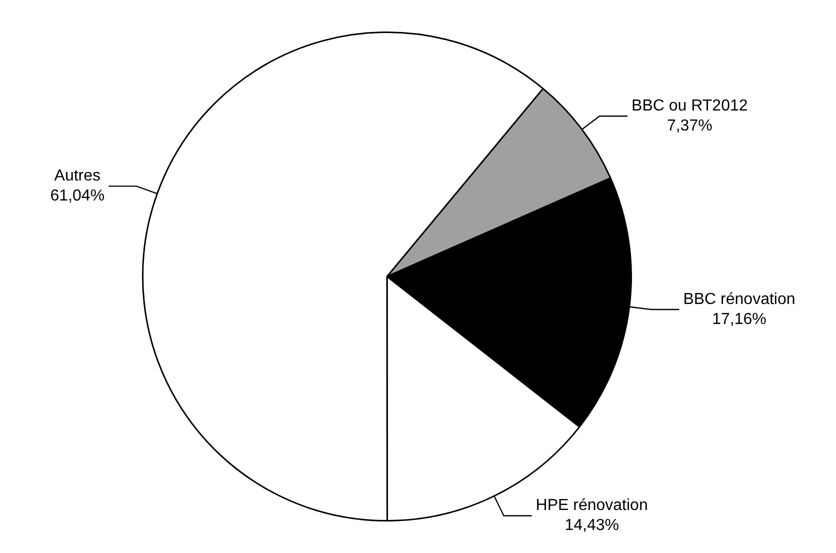 The height and width of the screenshot is (553, 836). What do you see at coordinates (591, 525) in the screenshot?
I see `data-label: 14,43%` at bounding box center [591, 525].